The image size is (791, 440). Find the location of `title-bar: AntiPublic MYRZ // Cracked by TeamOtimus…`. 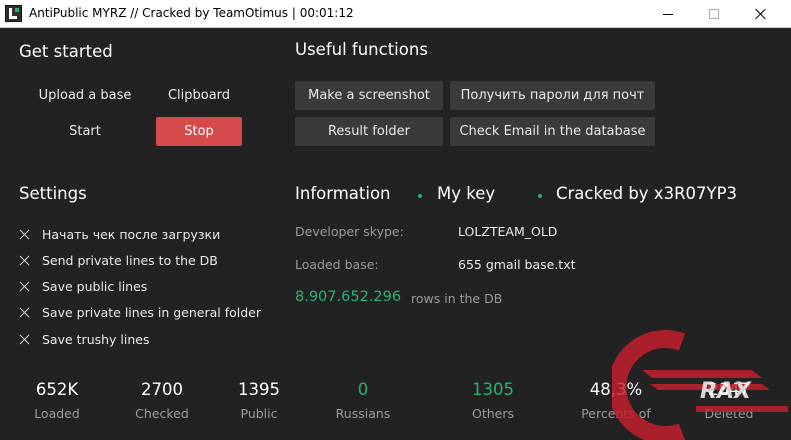

title-bar: AntiPublic MYRZ // Cracked by TeamOtimus… is located at coordinates (395, 14).